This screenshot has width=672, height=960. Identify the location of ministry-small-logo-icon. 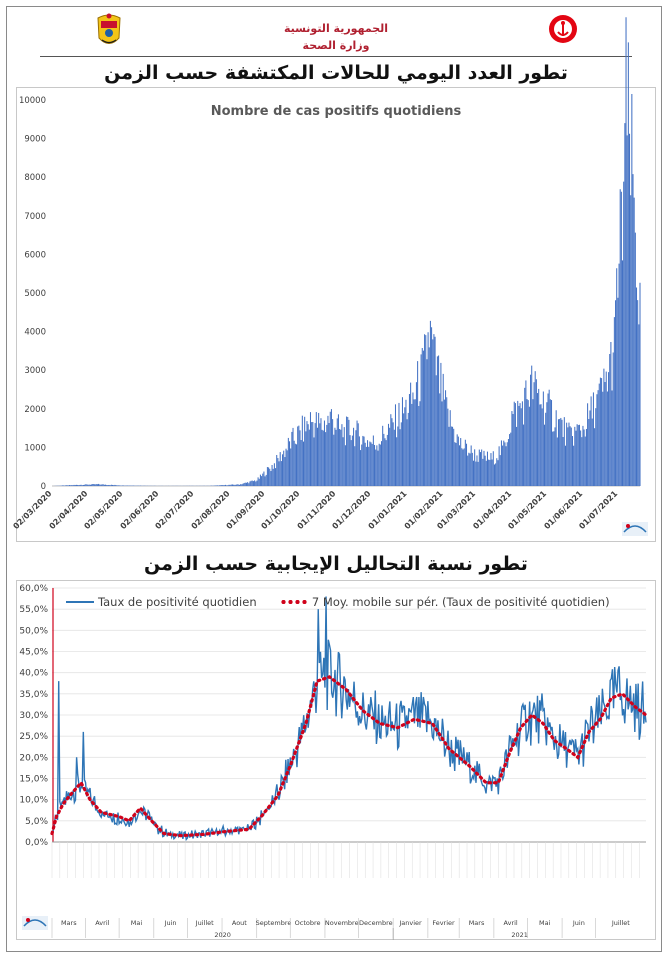
(635, 529).